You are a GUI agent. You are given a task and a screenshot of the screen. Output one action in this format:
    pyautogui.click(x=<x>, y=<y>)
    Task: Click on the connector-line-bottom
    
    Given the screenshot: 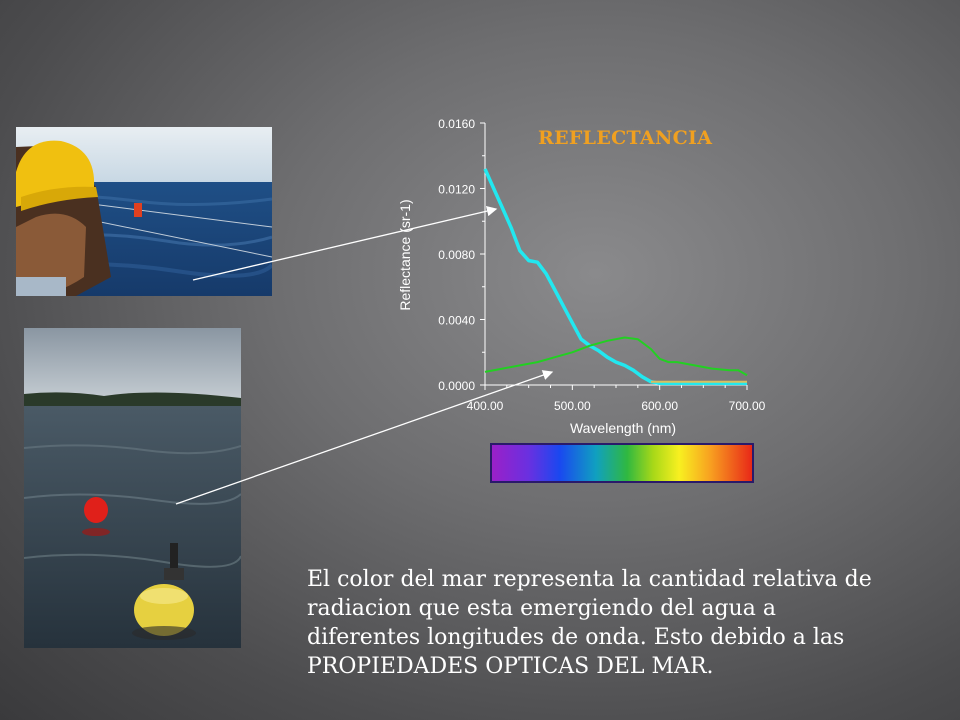 What is the action you would take?
    pyautogui.click(x=364, y=437)
    